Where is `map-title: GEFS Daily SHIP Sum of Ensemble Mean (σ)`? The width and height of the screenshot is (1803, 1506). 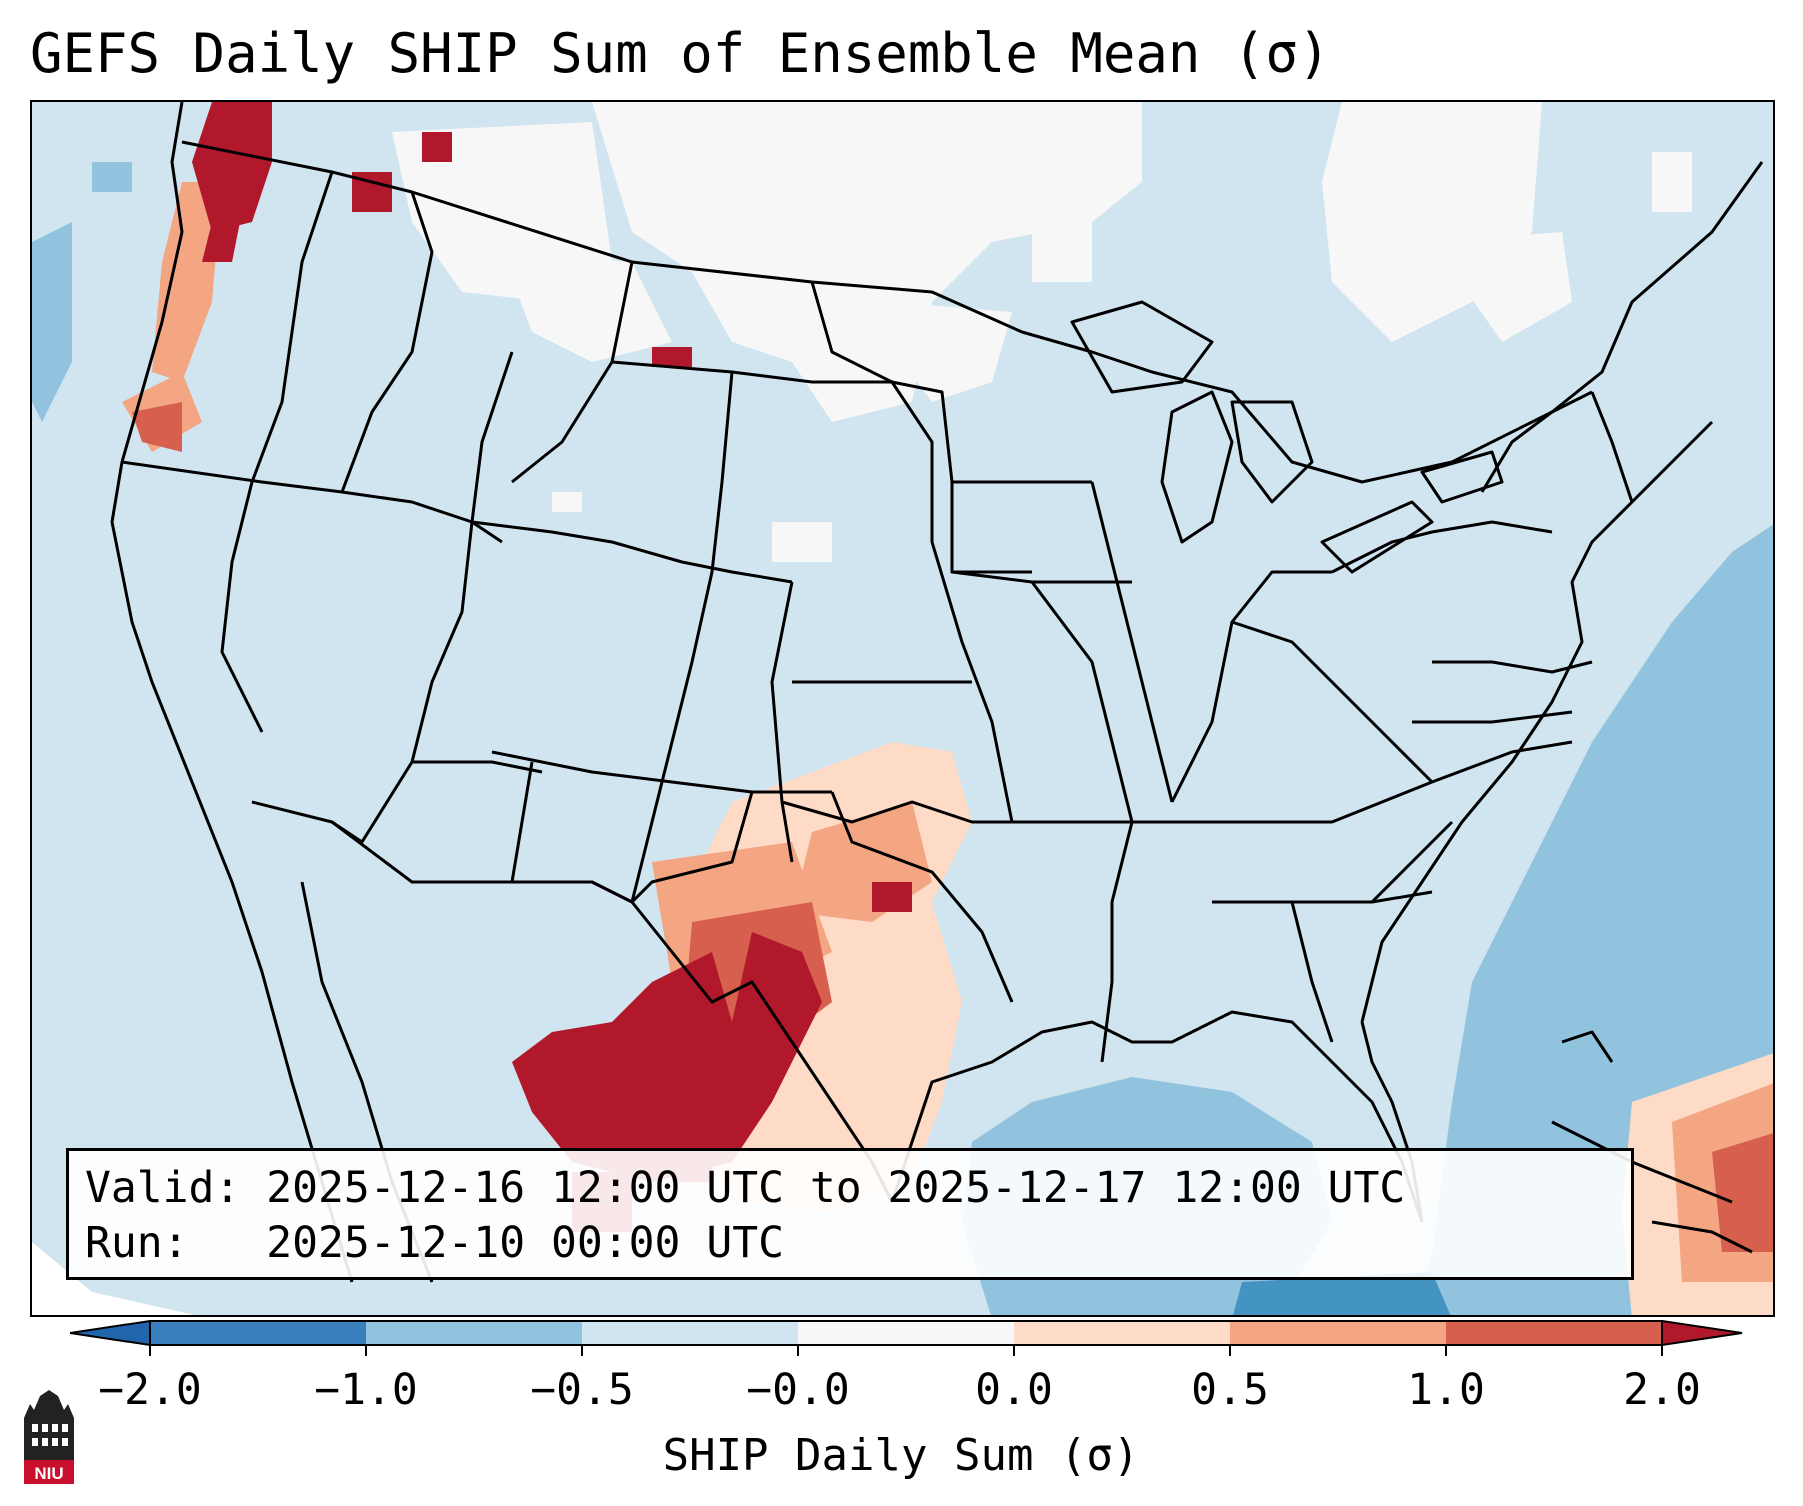
map-title: GEFS Daily SHIP Sum of Ensemble Mean (σ) is located at coordinates (680, 53).